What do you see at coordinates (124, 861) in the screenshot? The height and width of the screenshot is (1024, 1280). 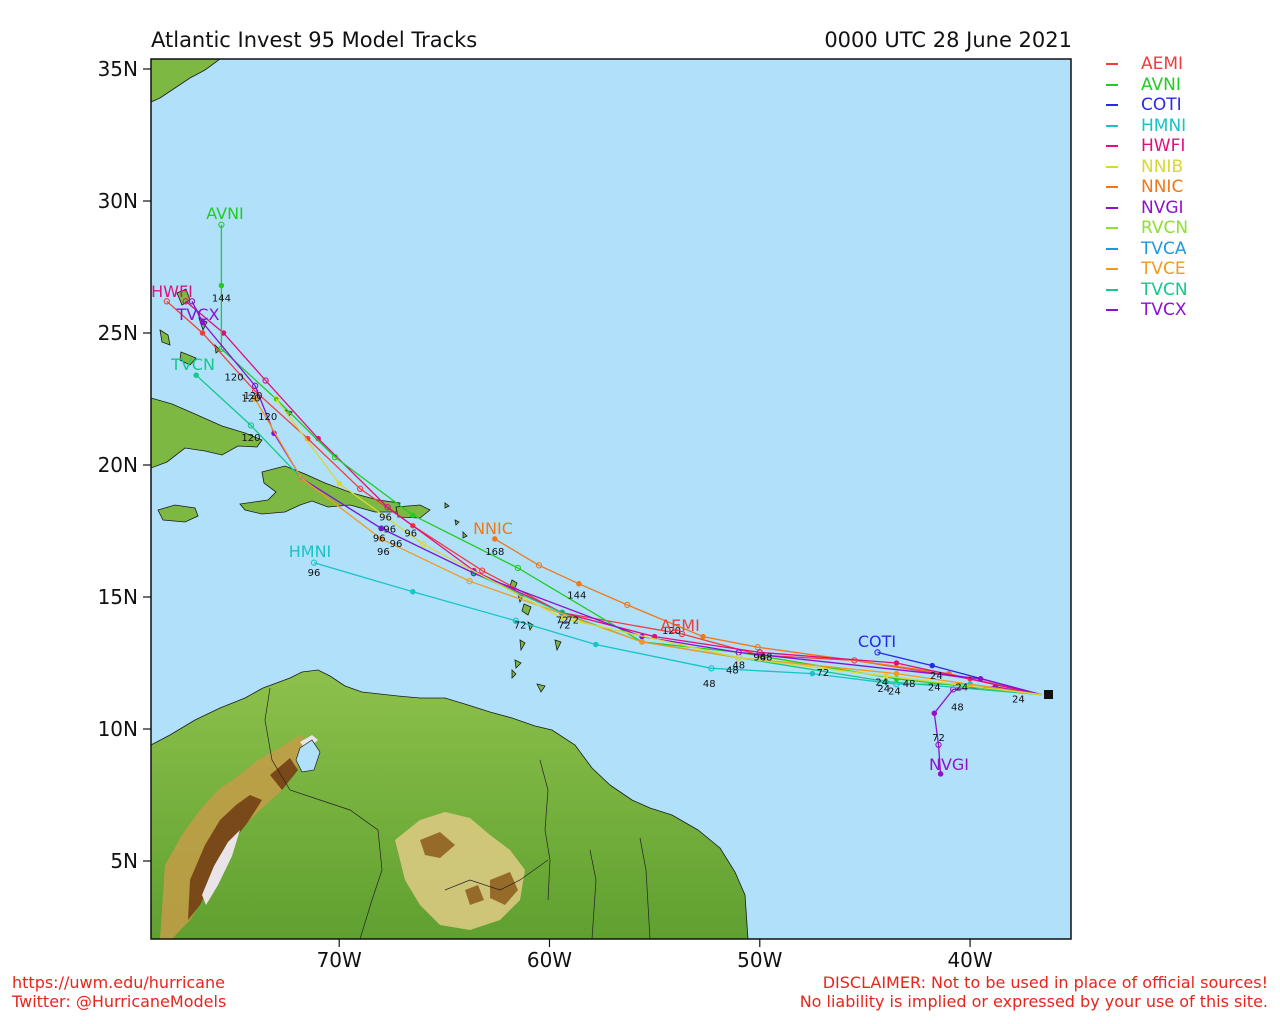 I see `y-tick-label: 5N` at bounding box center [124, 861].